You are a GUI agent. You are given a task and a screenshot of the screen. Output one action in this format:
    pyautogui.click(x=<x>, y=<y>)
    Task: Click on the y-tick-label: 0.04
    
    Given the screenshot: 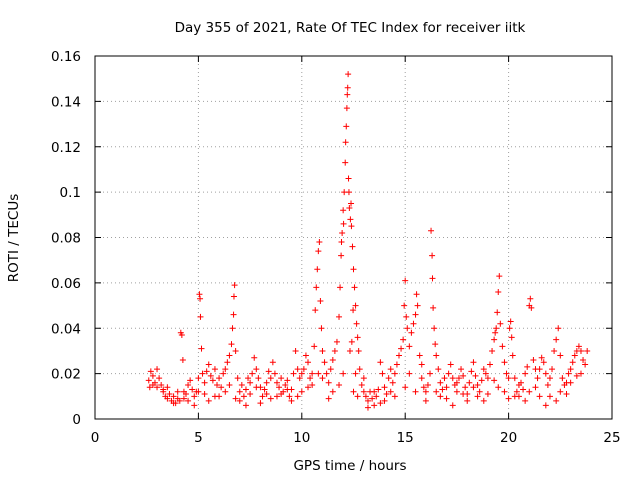 What is the action you would take?
    pyautogui.click(x=66, y=329)
    